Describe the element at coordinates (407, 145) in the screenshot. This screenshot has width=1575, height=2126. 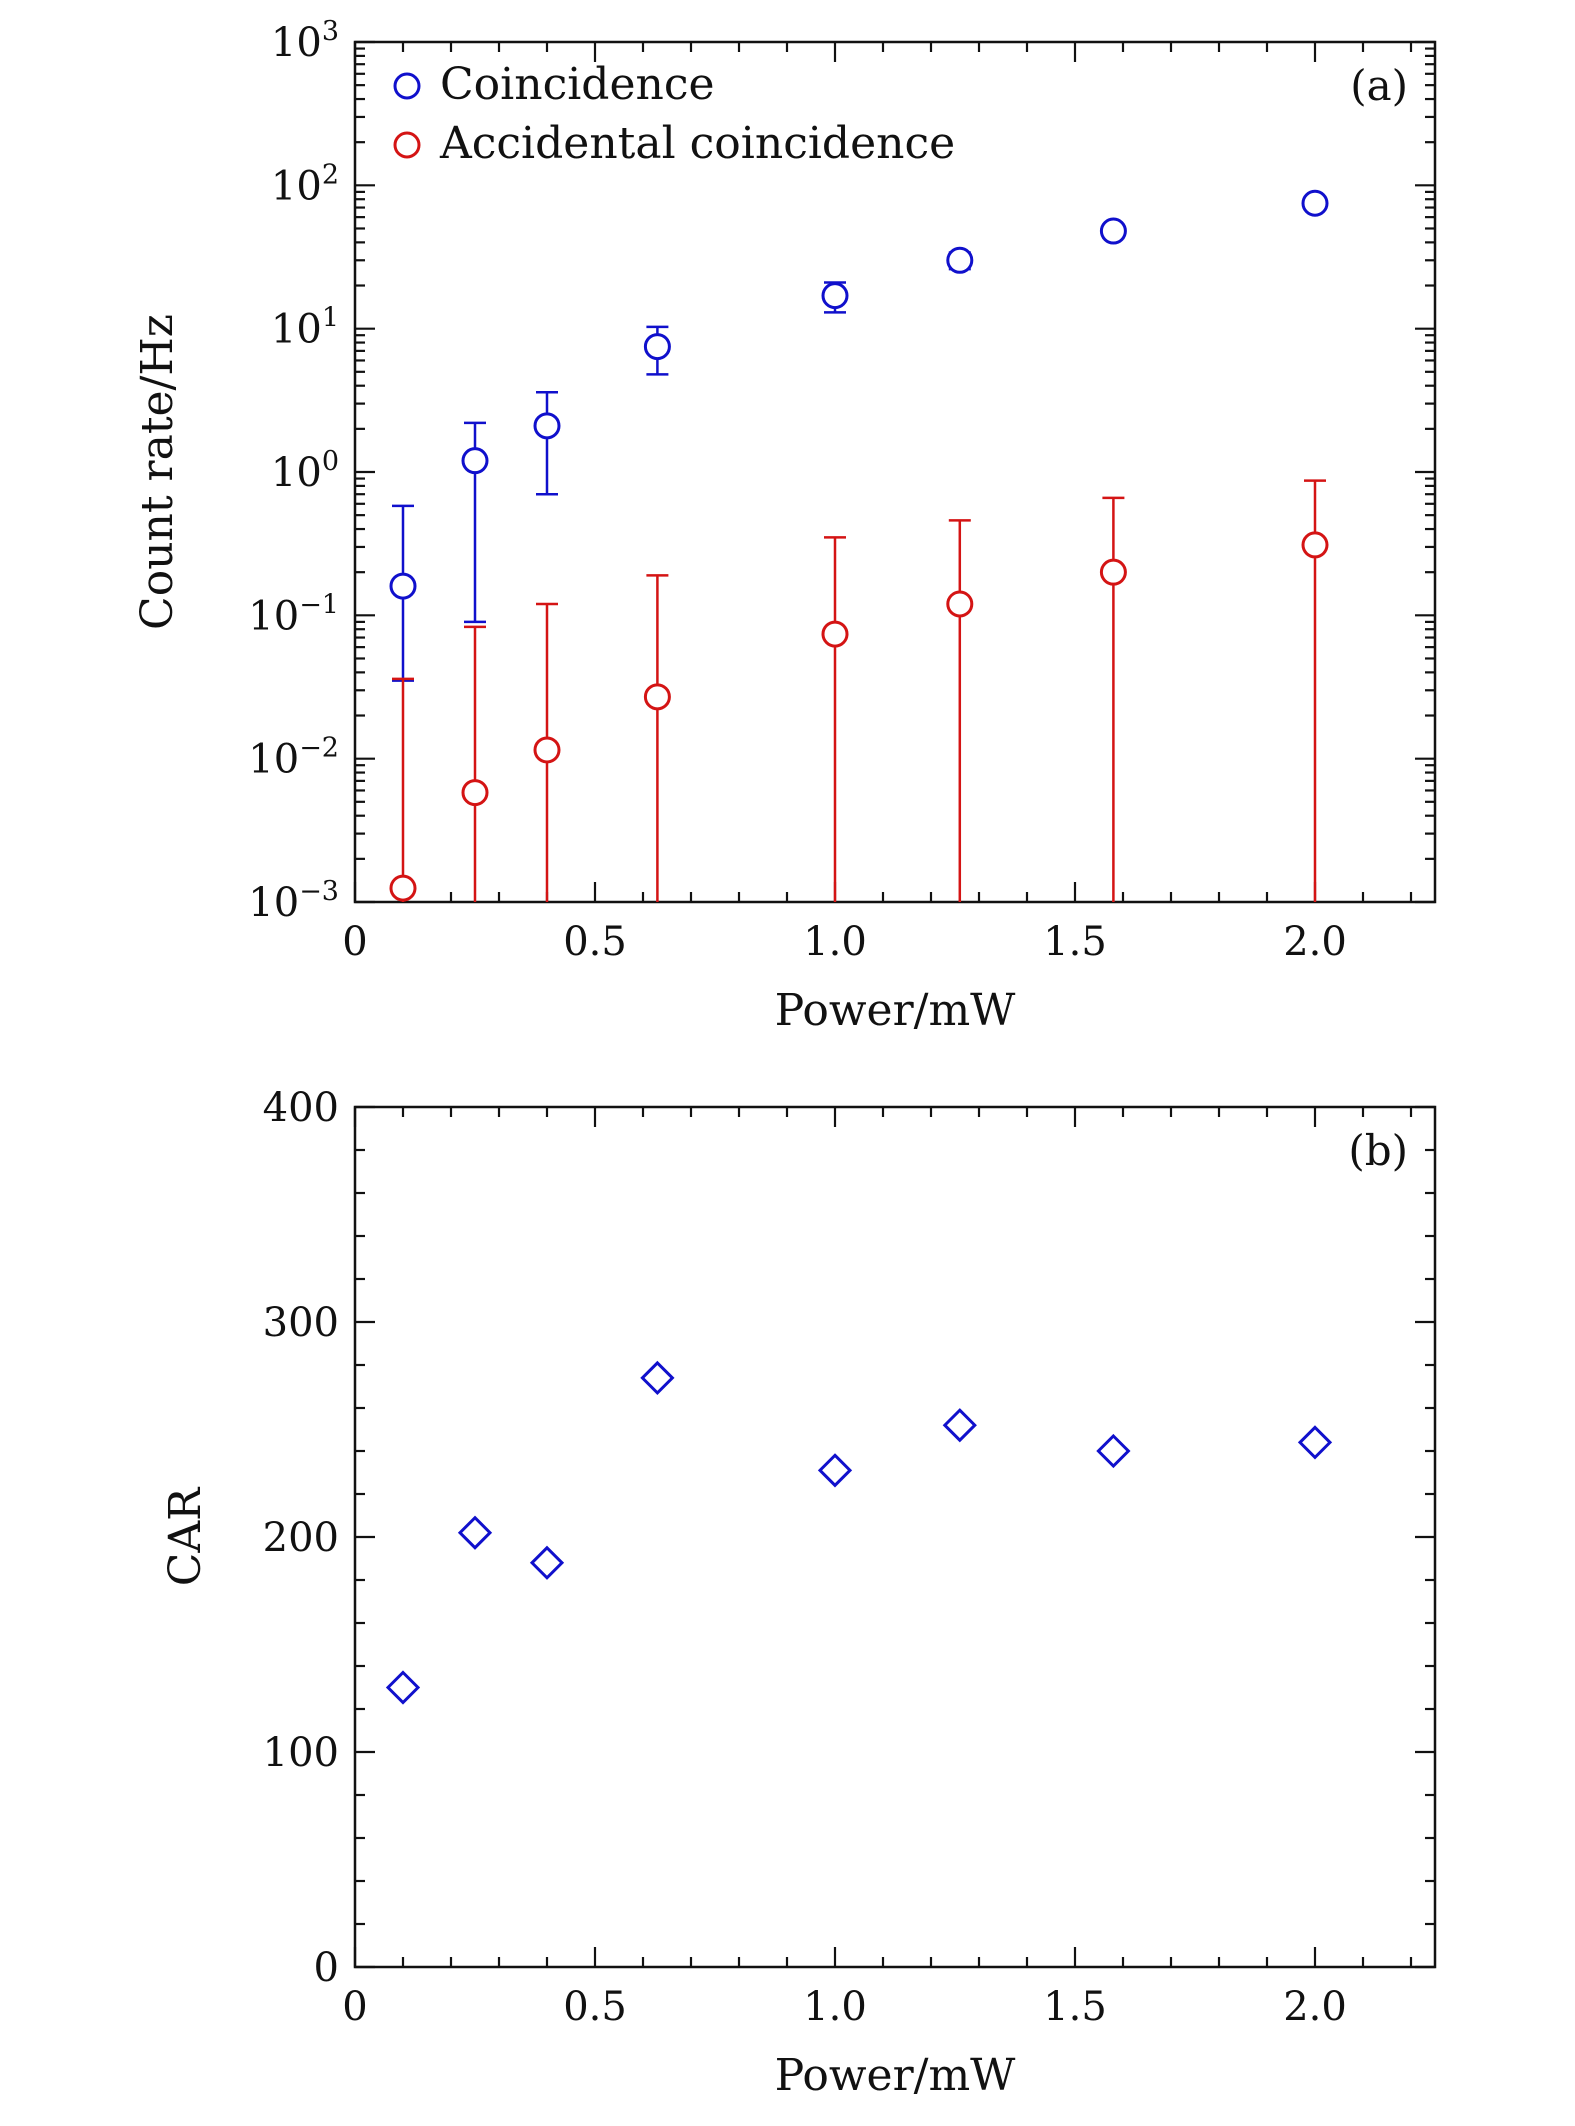
I see `legend-marker-accidental` at that location.